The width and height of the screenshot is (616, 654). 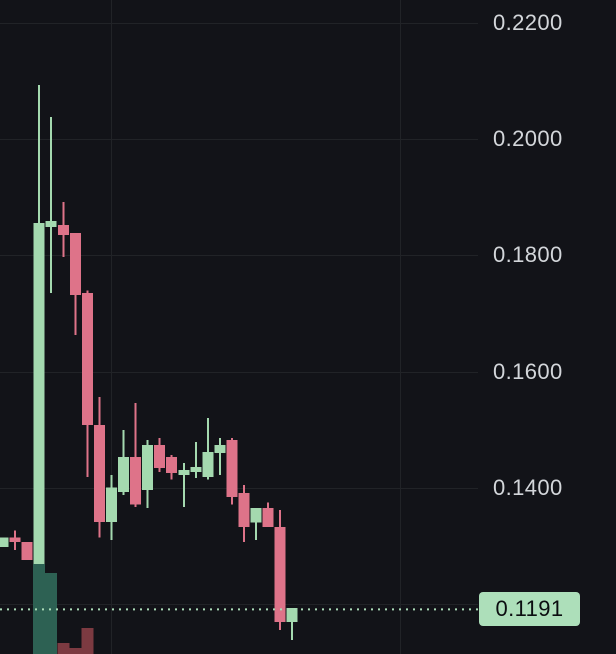 I want to click on current-price-badge: 0.1191, so click(x=529, y=609).